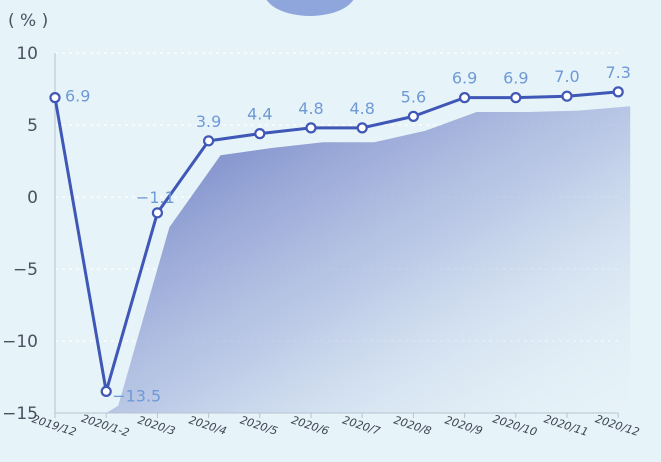 The height and width of the screenshot is (462, 661). What do you see at coordinates (565, 425) in the screenshot?
I see `x-tick-label: 2020/11` at bounding box center [565, 425].